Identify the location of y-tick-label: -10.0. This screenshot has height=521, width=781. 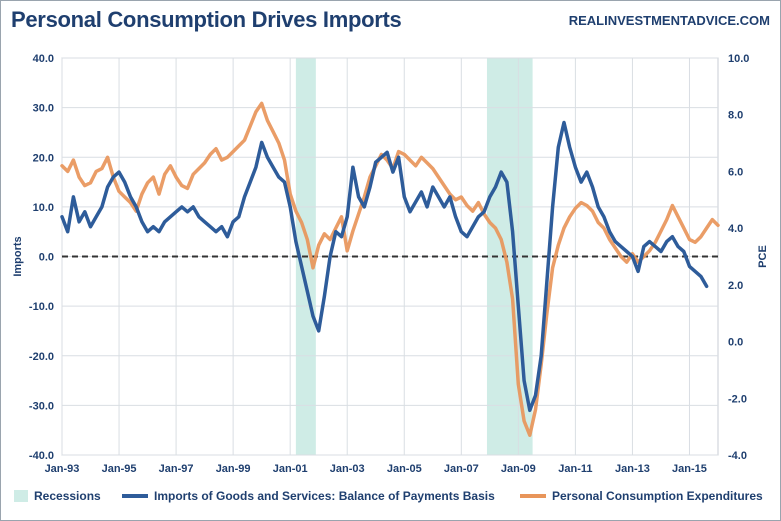
(41, 307).